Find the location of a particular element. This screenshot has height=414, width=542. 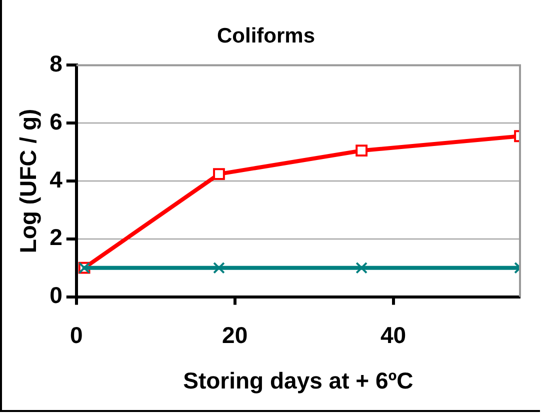

y-tick-label: 6 is located at coordinates (56, 121).